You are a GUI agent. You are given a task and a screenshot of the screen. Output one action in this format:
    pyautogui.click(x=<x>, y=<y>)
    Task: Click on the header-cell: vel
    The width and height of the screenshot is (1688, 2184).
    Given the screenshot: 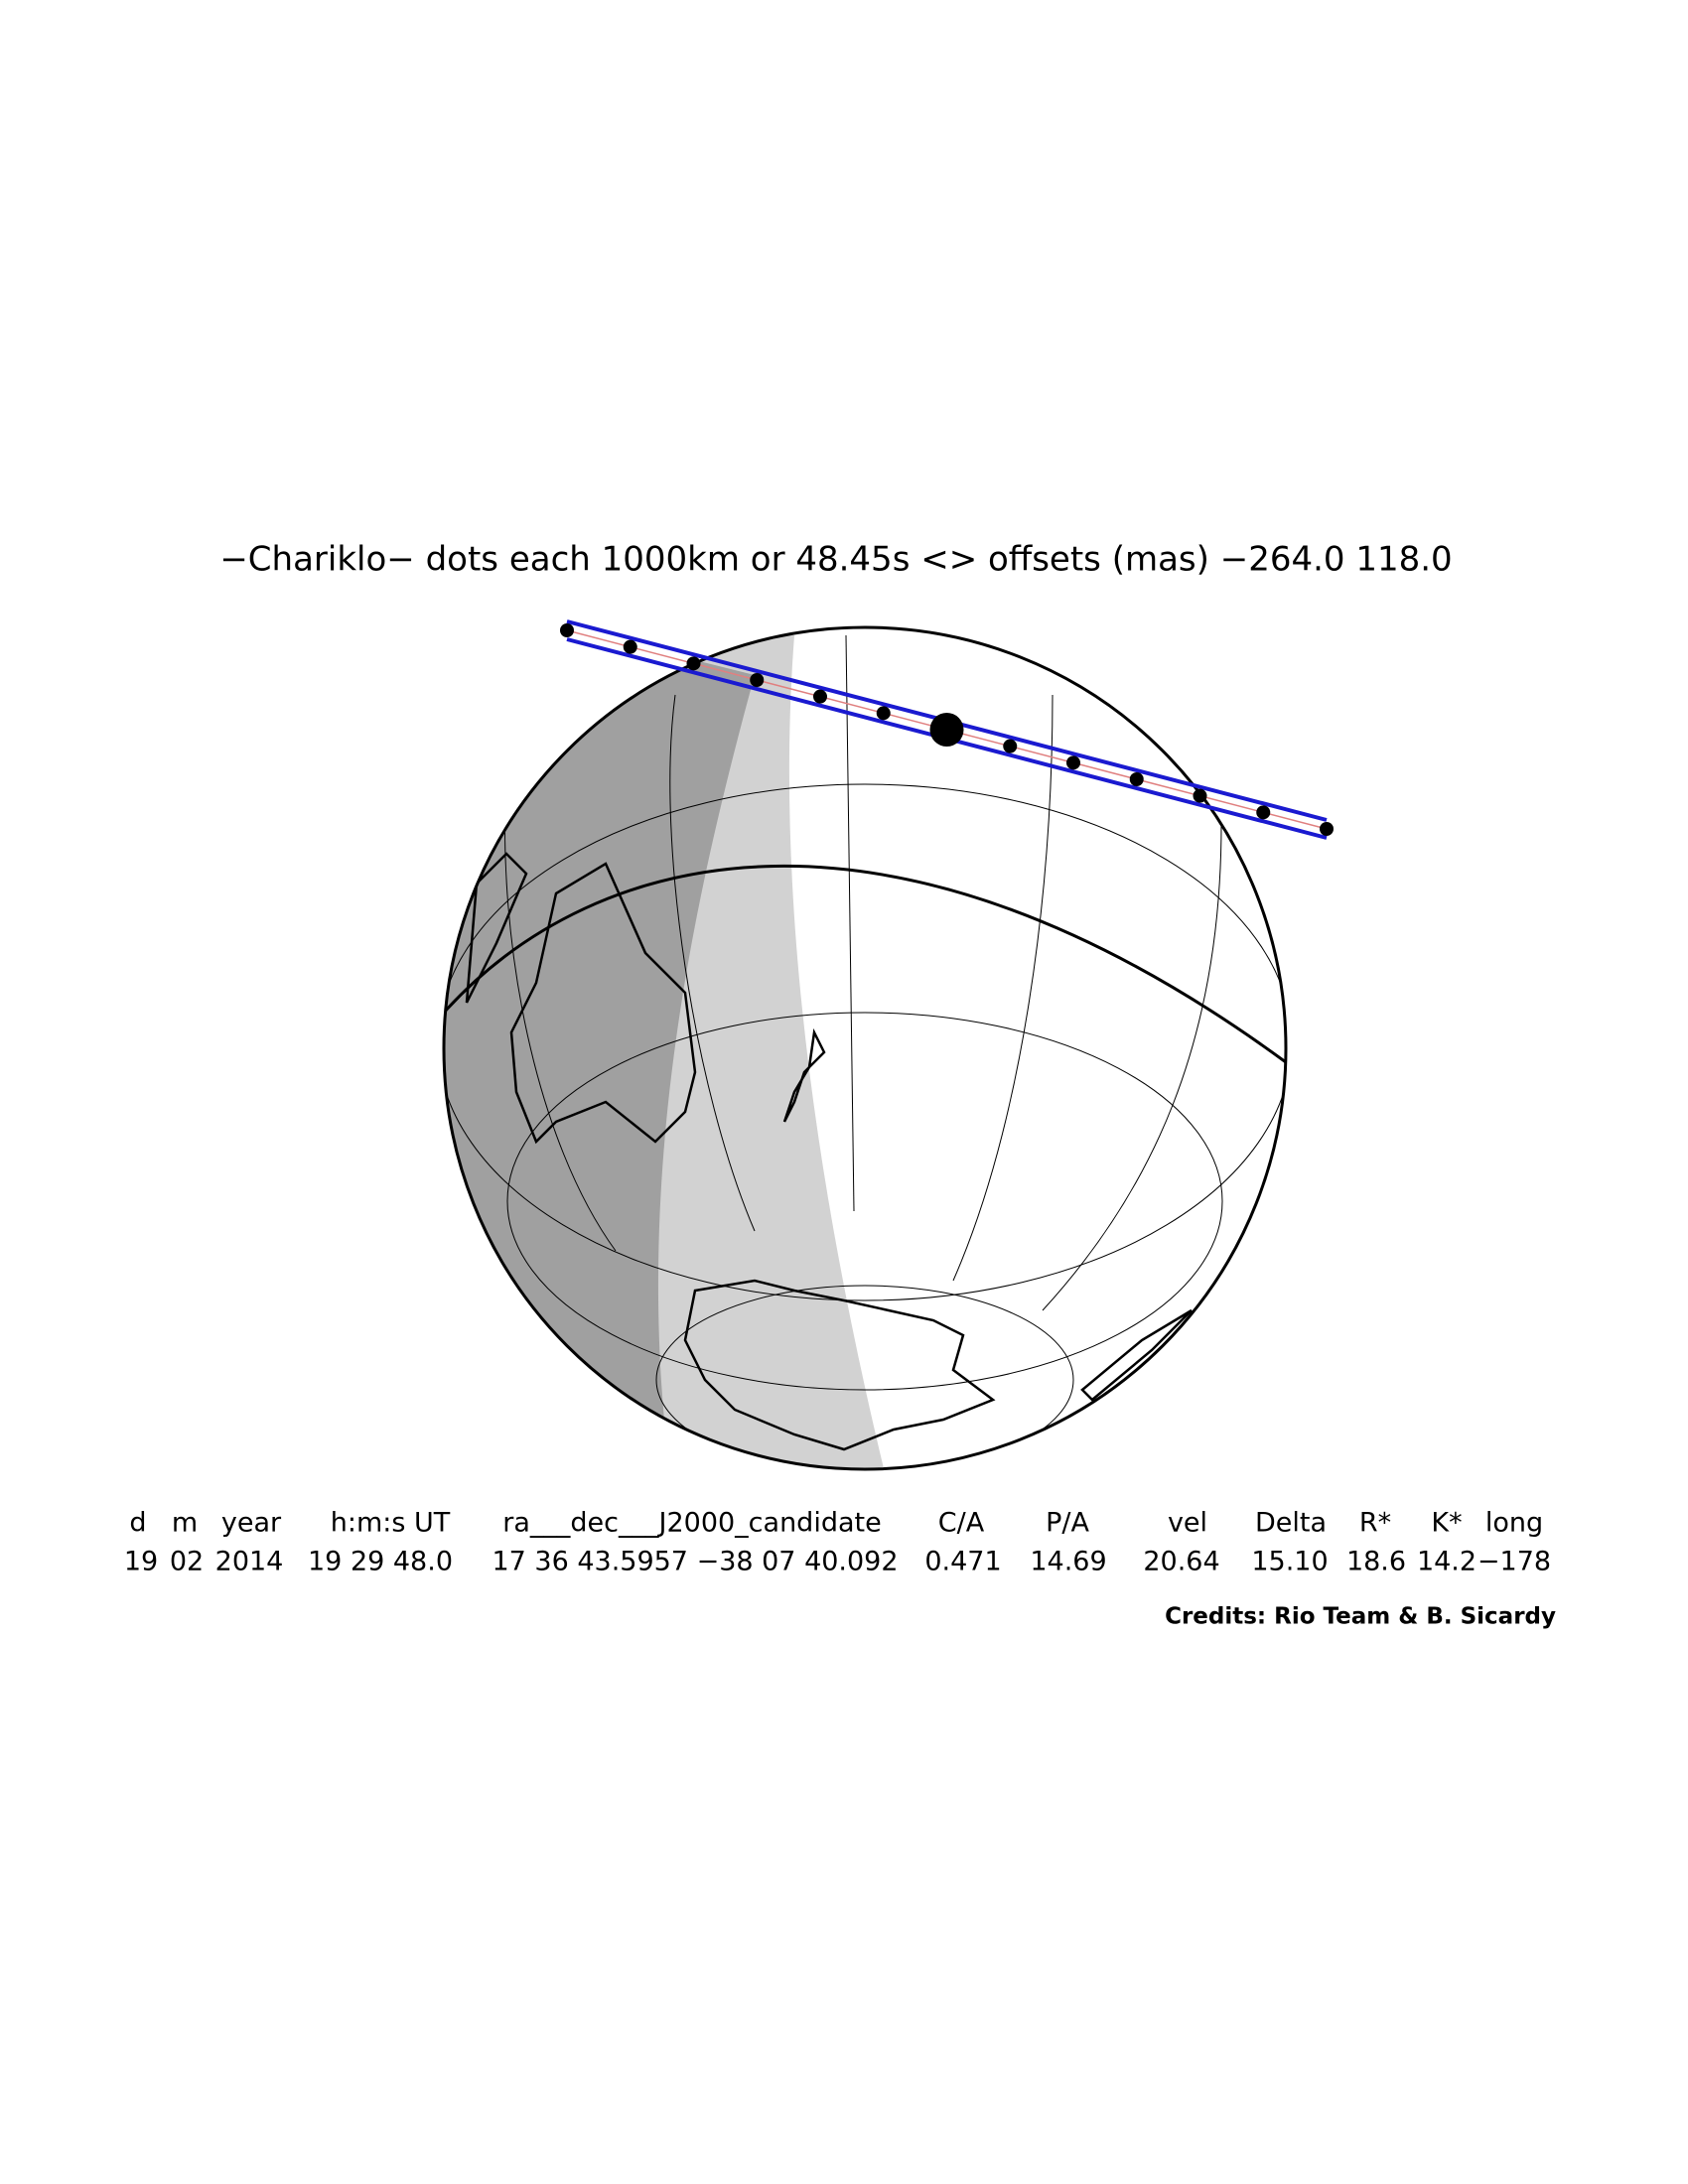 What is the action you would take?
    pyautogui.click(x=1187, y=1523)
    